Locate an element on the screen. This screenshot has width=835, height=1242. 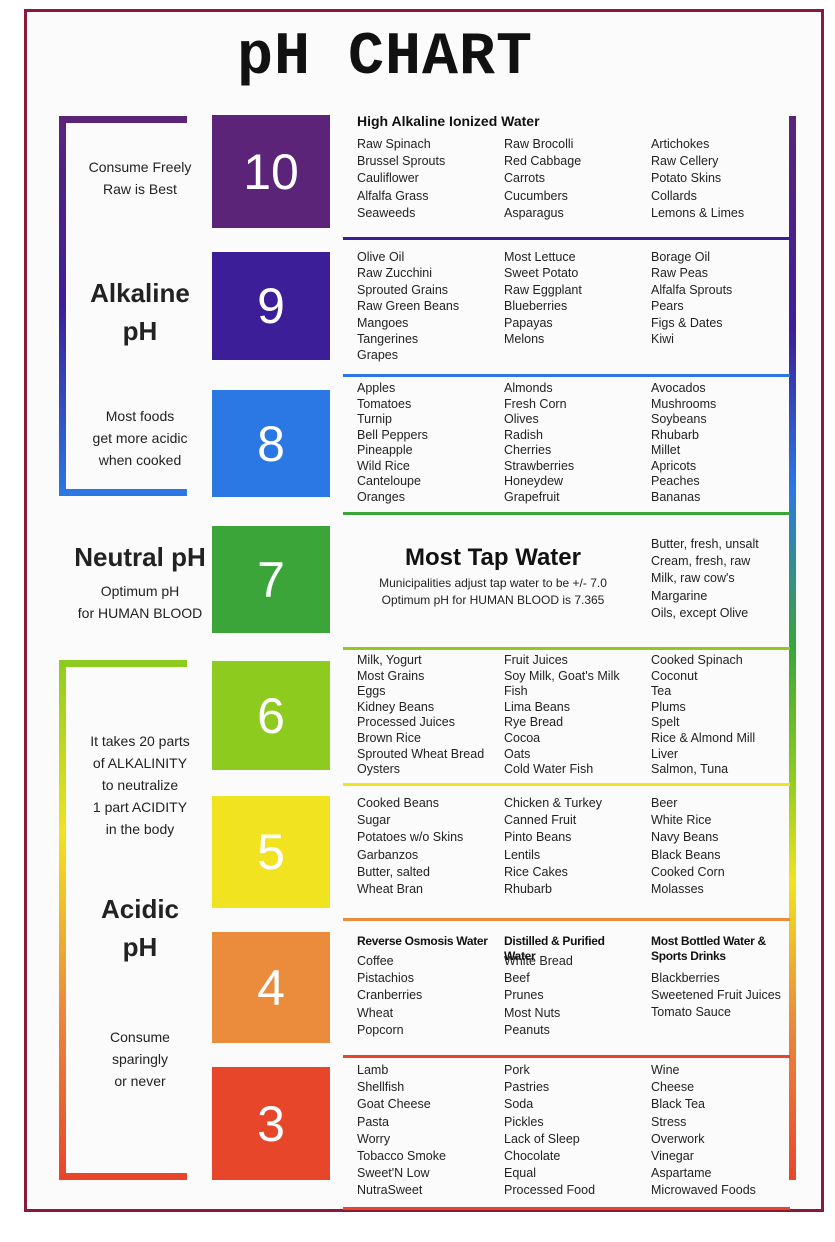
food-item: Lack of Sleep is located at coordinates (542, 1138).